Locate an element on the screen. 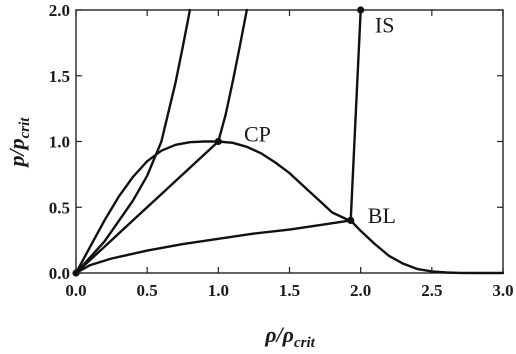 The image size is (516, 354). x-tick-label: 3.0 is located at coordinates (502, 290).